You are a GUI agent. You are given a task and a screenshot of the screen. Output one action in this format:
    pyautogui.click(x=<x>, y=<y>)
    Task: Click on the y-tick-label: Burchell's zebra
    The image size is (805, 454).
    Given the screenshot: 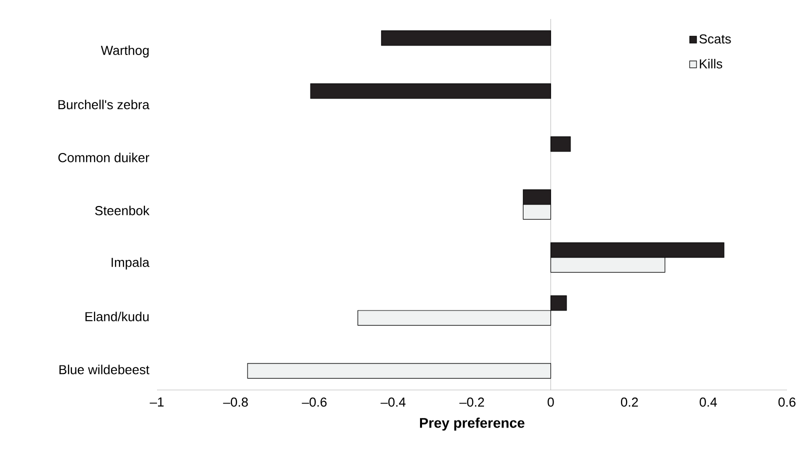 What is the action you would take?
    pyautogui.click(x=104, y=105)
    